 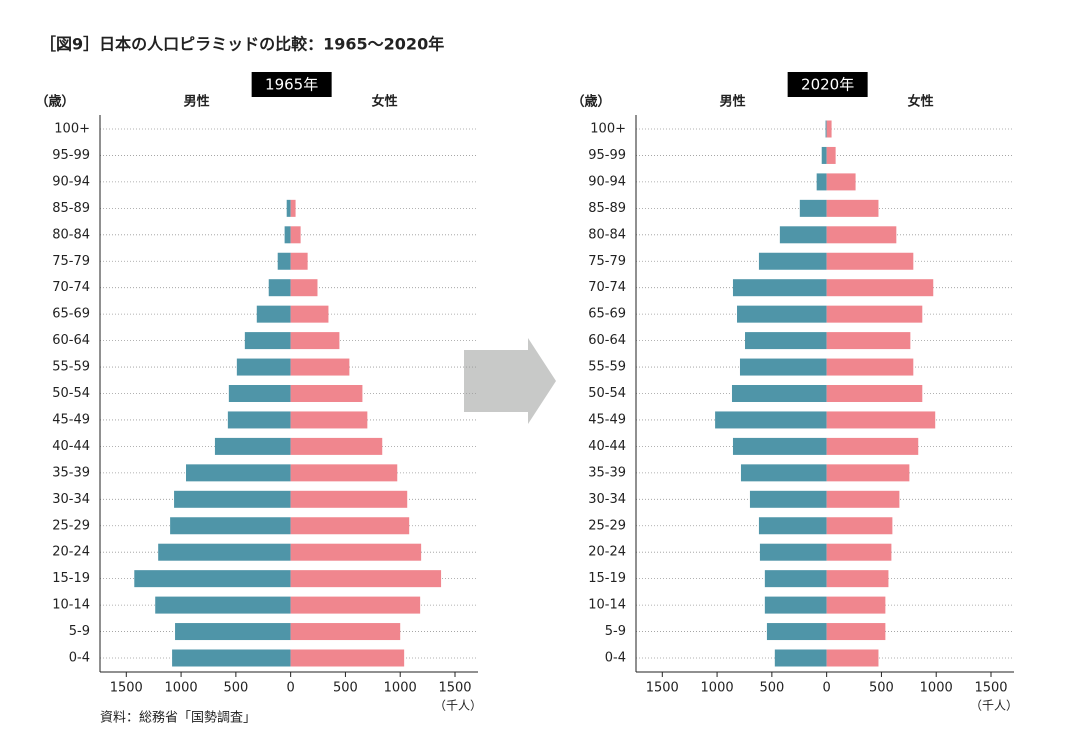 What do you see at coordinates (458, 706) in the screenshot?
I see `x-axis-label: （千人）` at bounding box center [458, 706].